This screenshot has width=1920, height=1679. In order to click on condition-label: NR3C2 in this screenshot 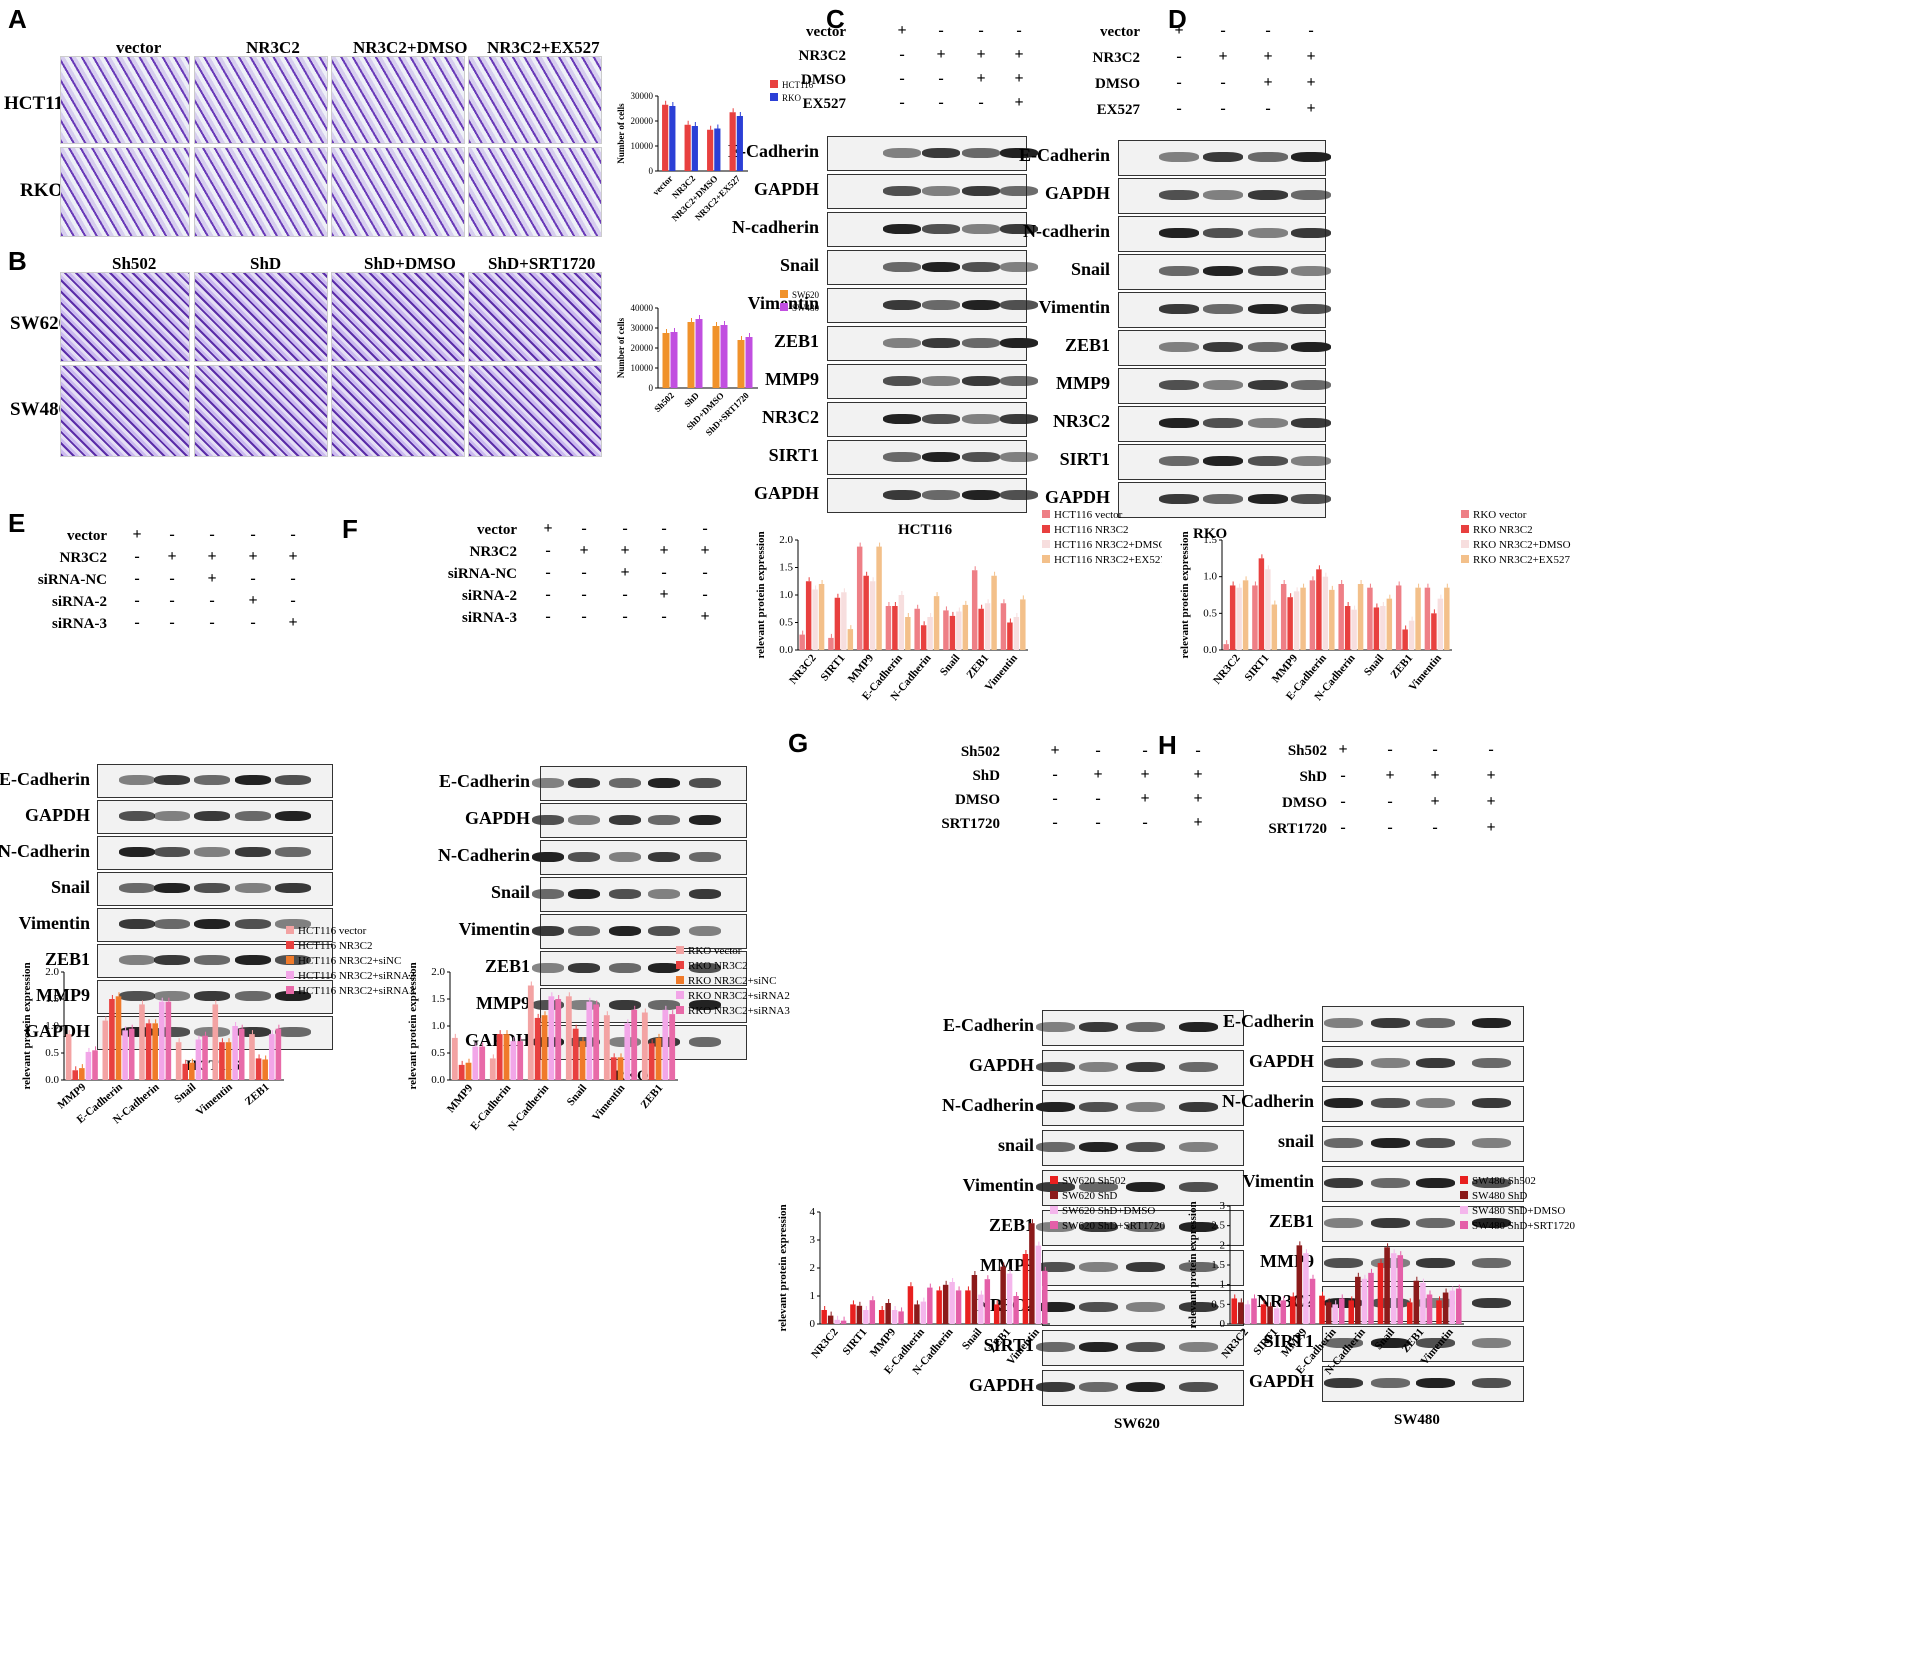, I will do `click(493, 552)`.